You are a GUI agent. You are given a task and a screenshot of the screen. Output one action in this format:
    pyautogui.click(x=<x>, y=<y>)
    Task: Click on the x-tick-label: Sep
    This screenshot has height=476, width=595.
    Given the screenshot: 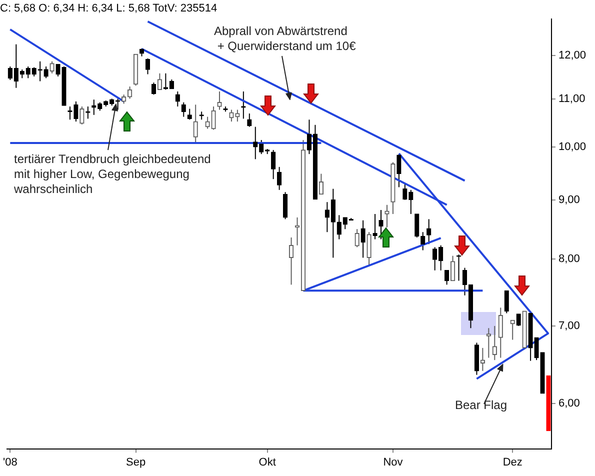 What is the action you would take?
    pyautogui.click(x=136, y=462)
    